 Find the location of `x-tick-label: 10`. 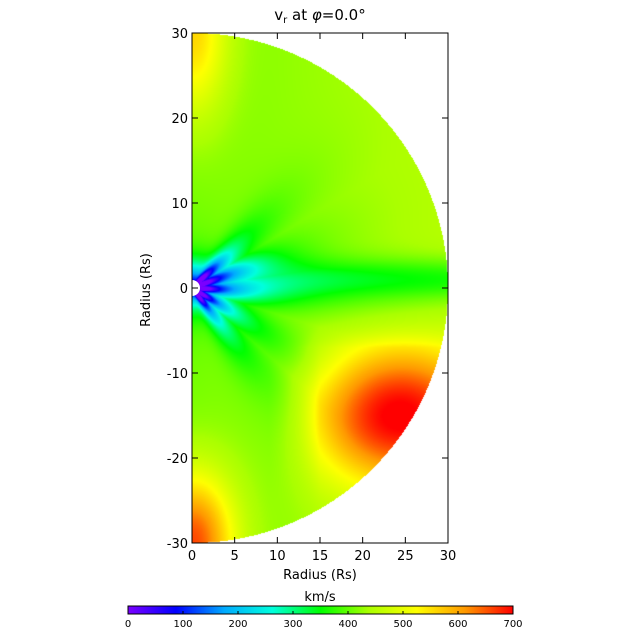

x-tick-label: 10 is located at coordinates (277, 556).